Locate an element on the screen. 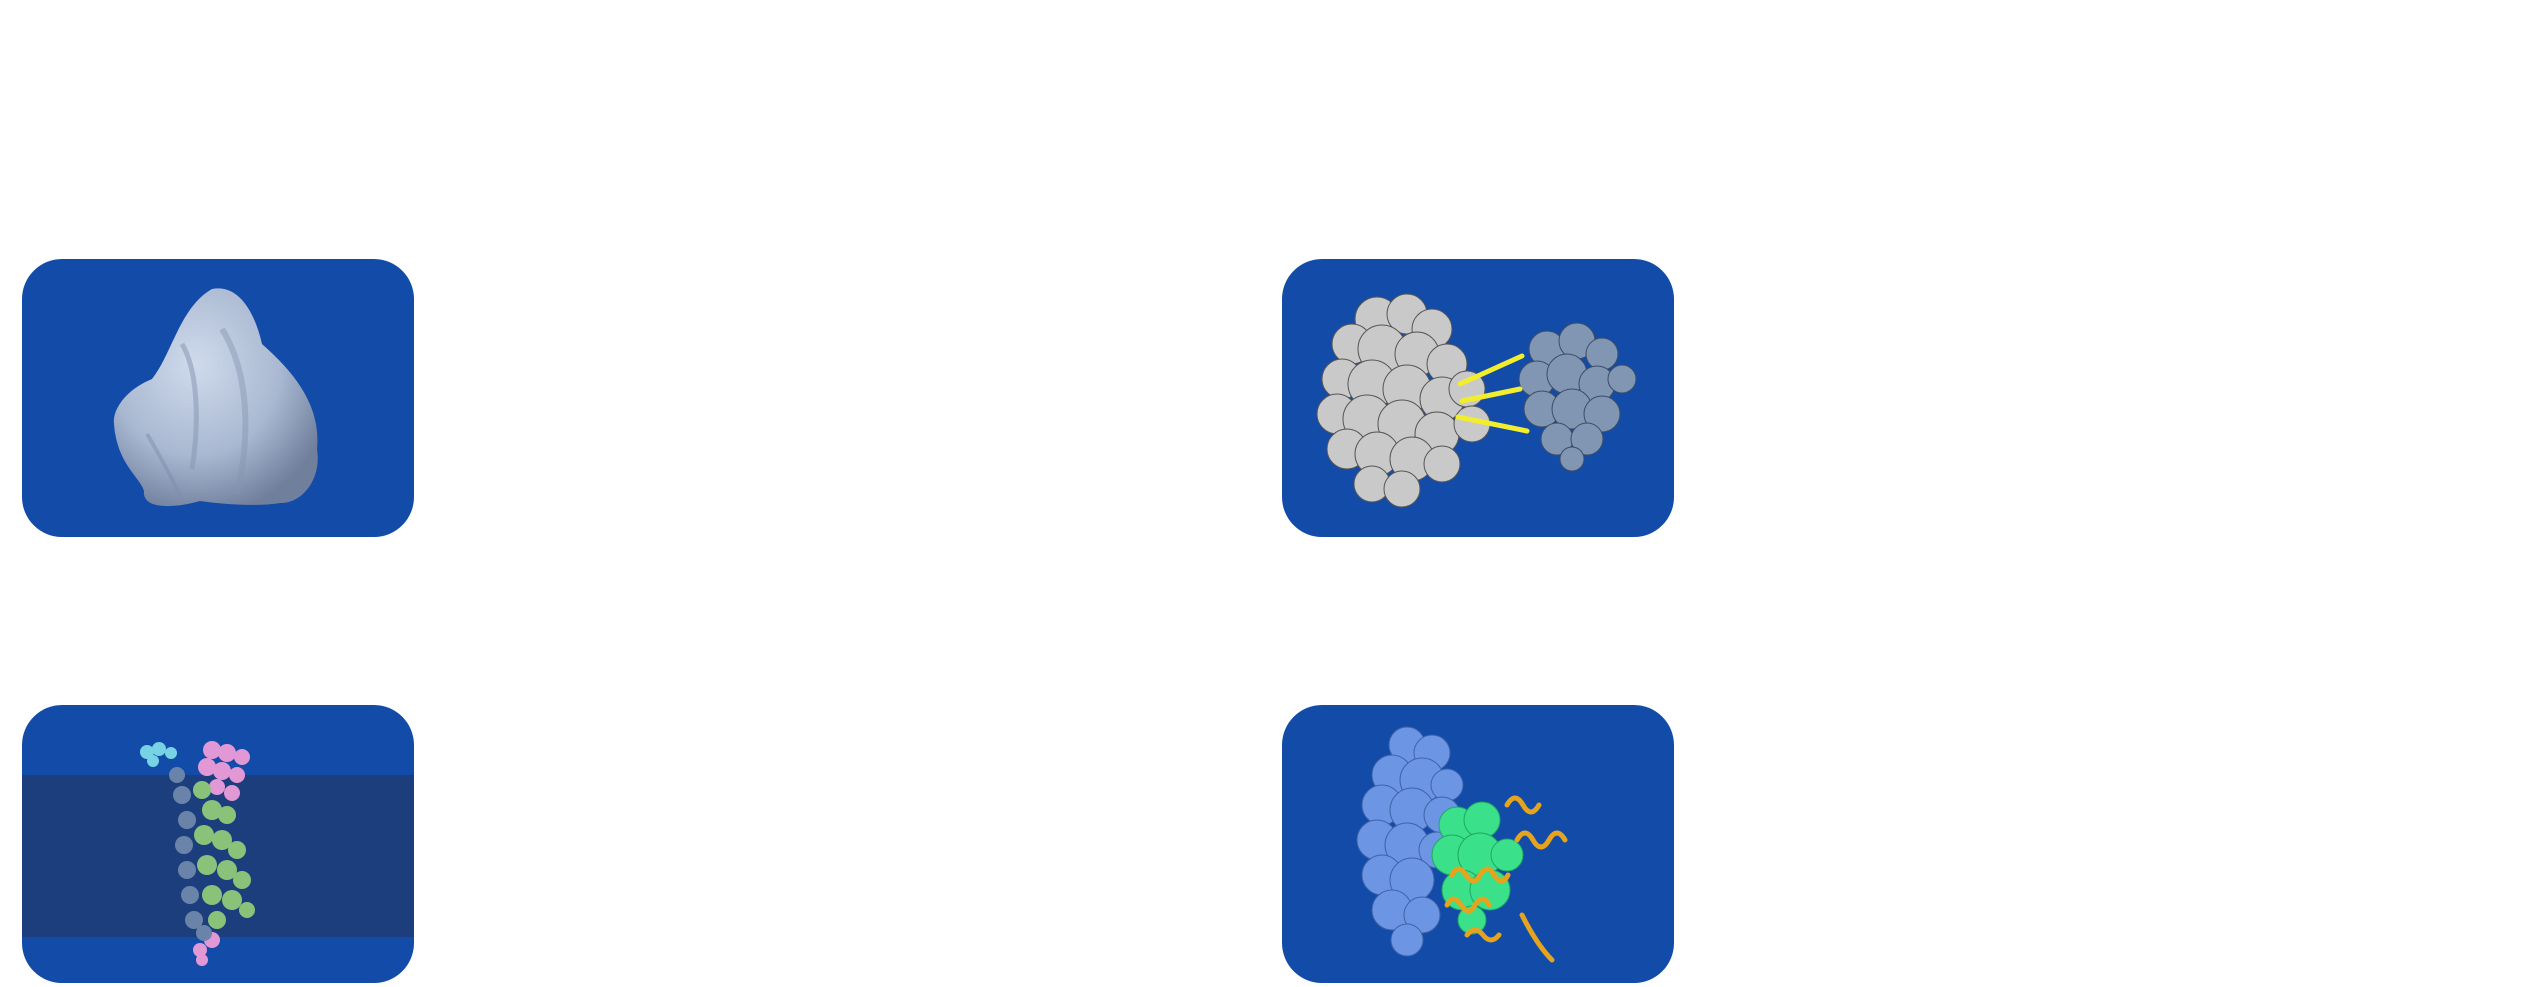  protein-complex-icon is located at coordinates (1478, 844).